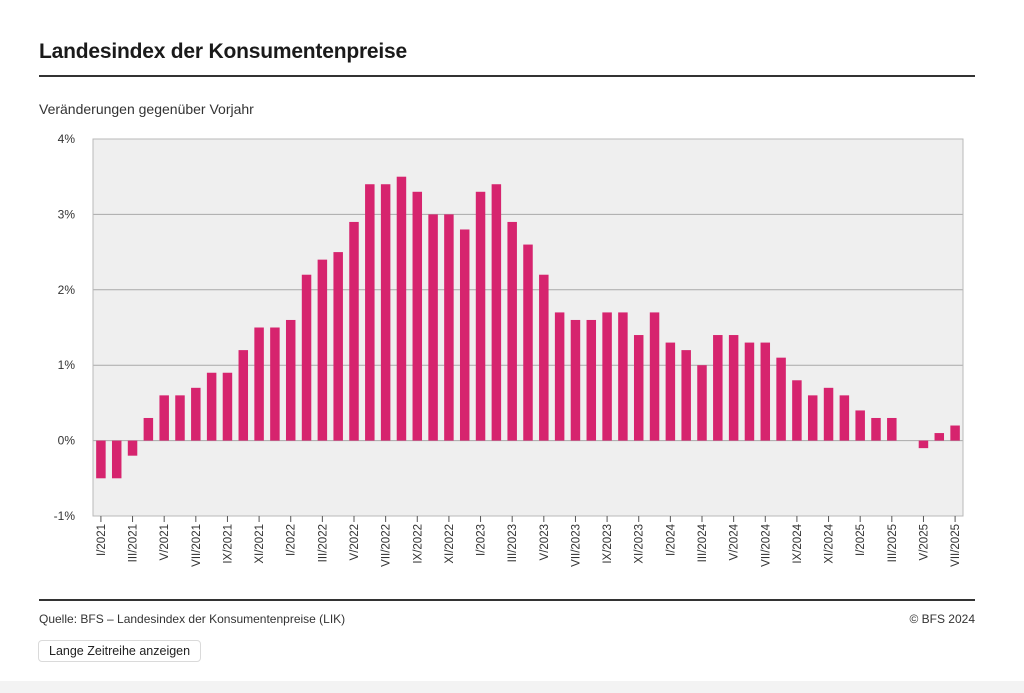  What do you see at coordinates (260, 544) in the screenshot?
I see `x-tick-label: XI/2021` at bounding box center [260, 544].